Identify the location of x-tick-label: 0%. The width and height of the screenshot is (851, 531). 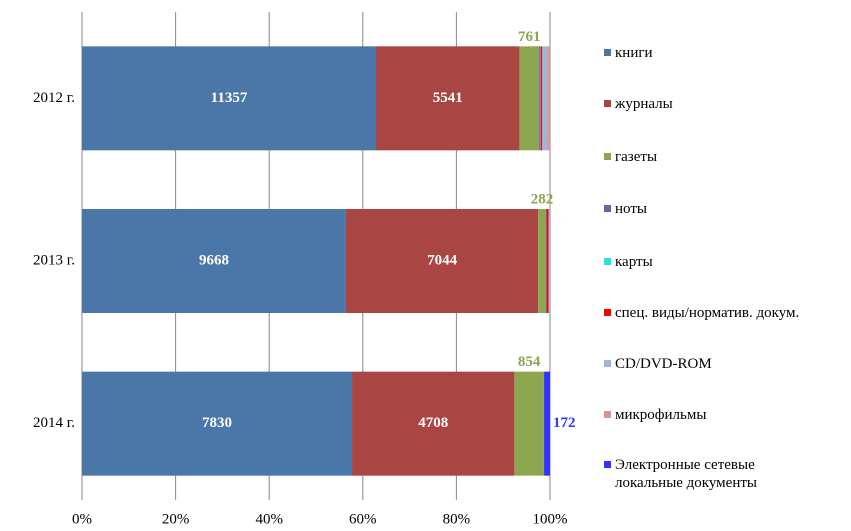
(82, 519).